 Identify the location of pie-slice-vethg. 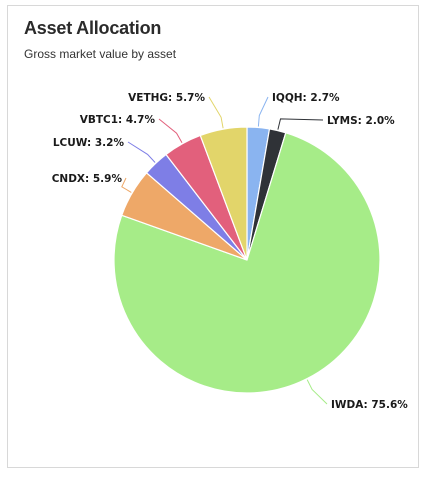
(223, 193).